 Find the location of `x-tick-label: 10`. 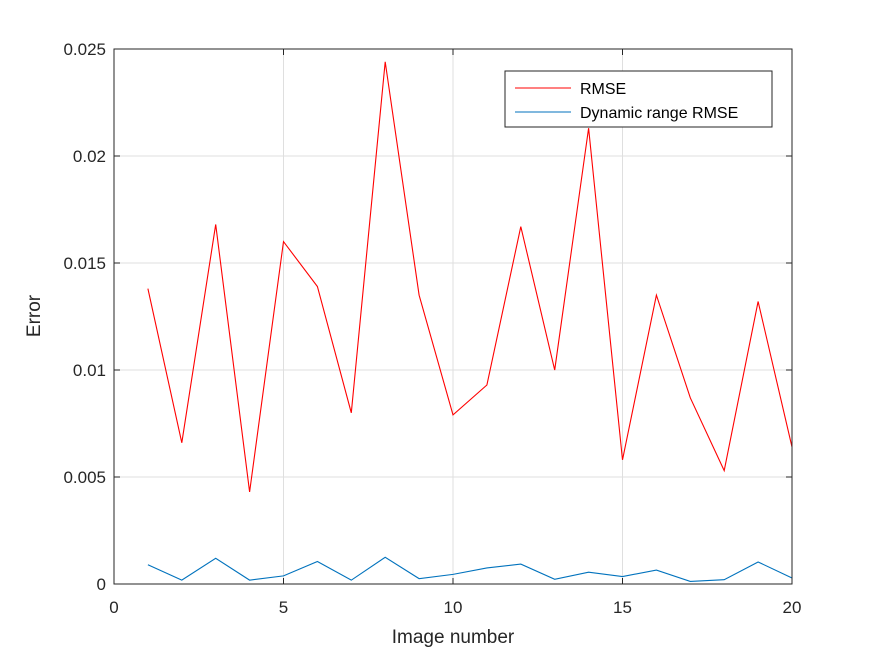

x-tick-label: 10 is located at coordinates (453, 607).